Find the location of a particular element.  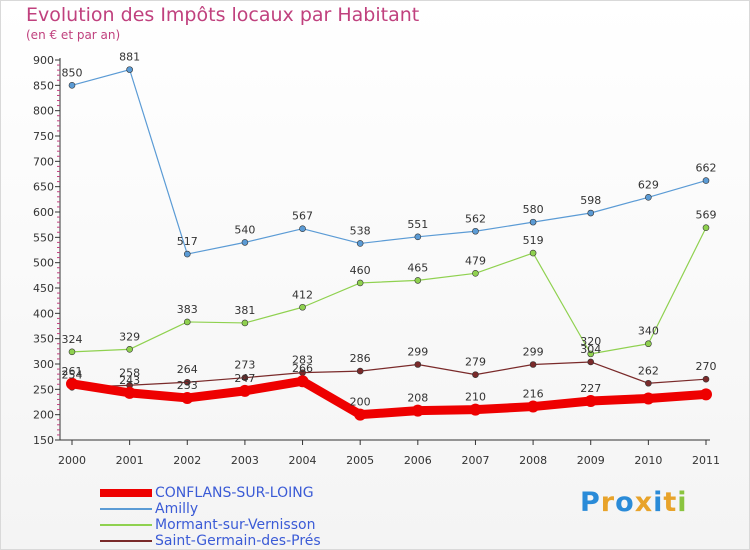

data-label: 304 is located at coordinates (590, 349).